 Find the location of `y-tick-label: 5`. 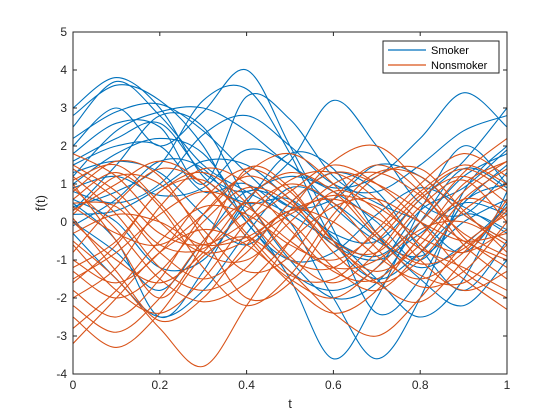

y-tick-label: 5 is located at coordinates (63, 32).